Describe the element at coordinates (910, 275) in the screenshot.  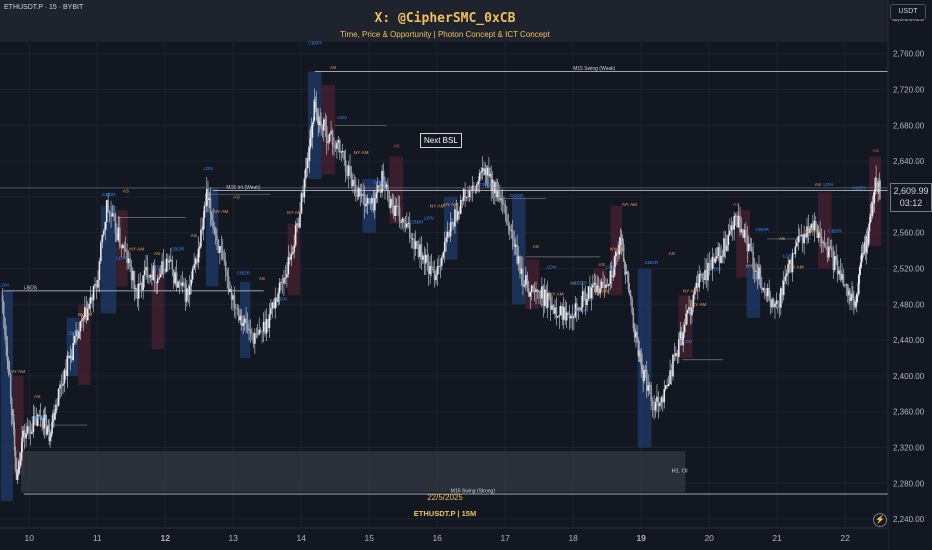
I see `price-axis-panel` at that location.